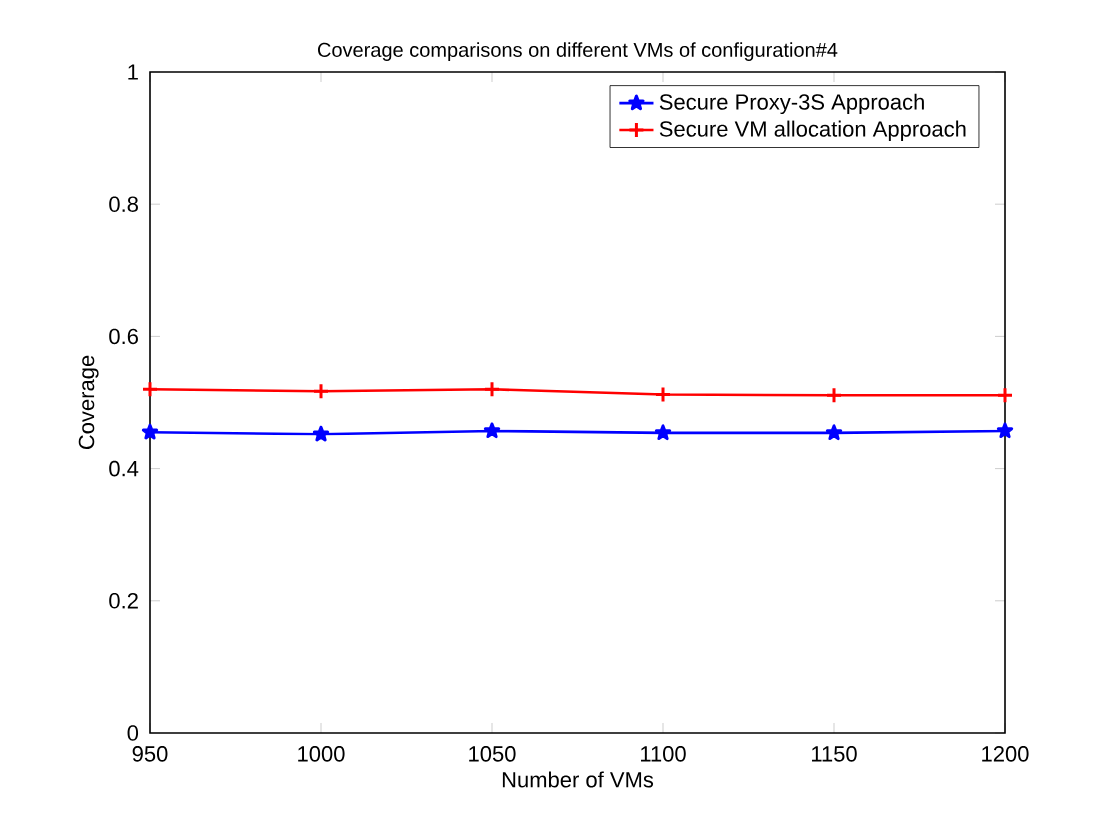 This screenshot has height=821, width=1112. I want to click on x-tick-label: 1200, so click(1005, 754).